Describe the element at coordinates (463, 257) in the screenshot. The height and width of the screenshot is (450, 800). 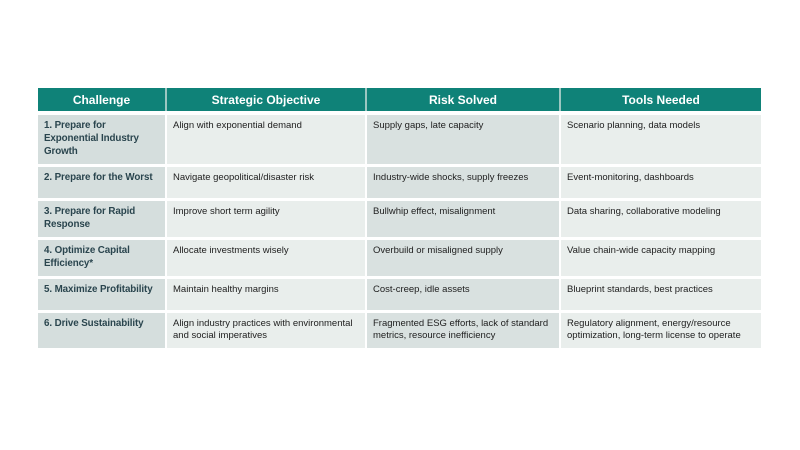
I see `risk-cell: Overbuild or misaligned supply` at that location.